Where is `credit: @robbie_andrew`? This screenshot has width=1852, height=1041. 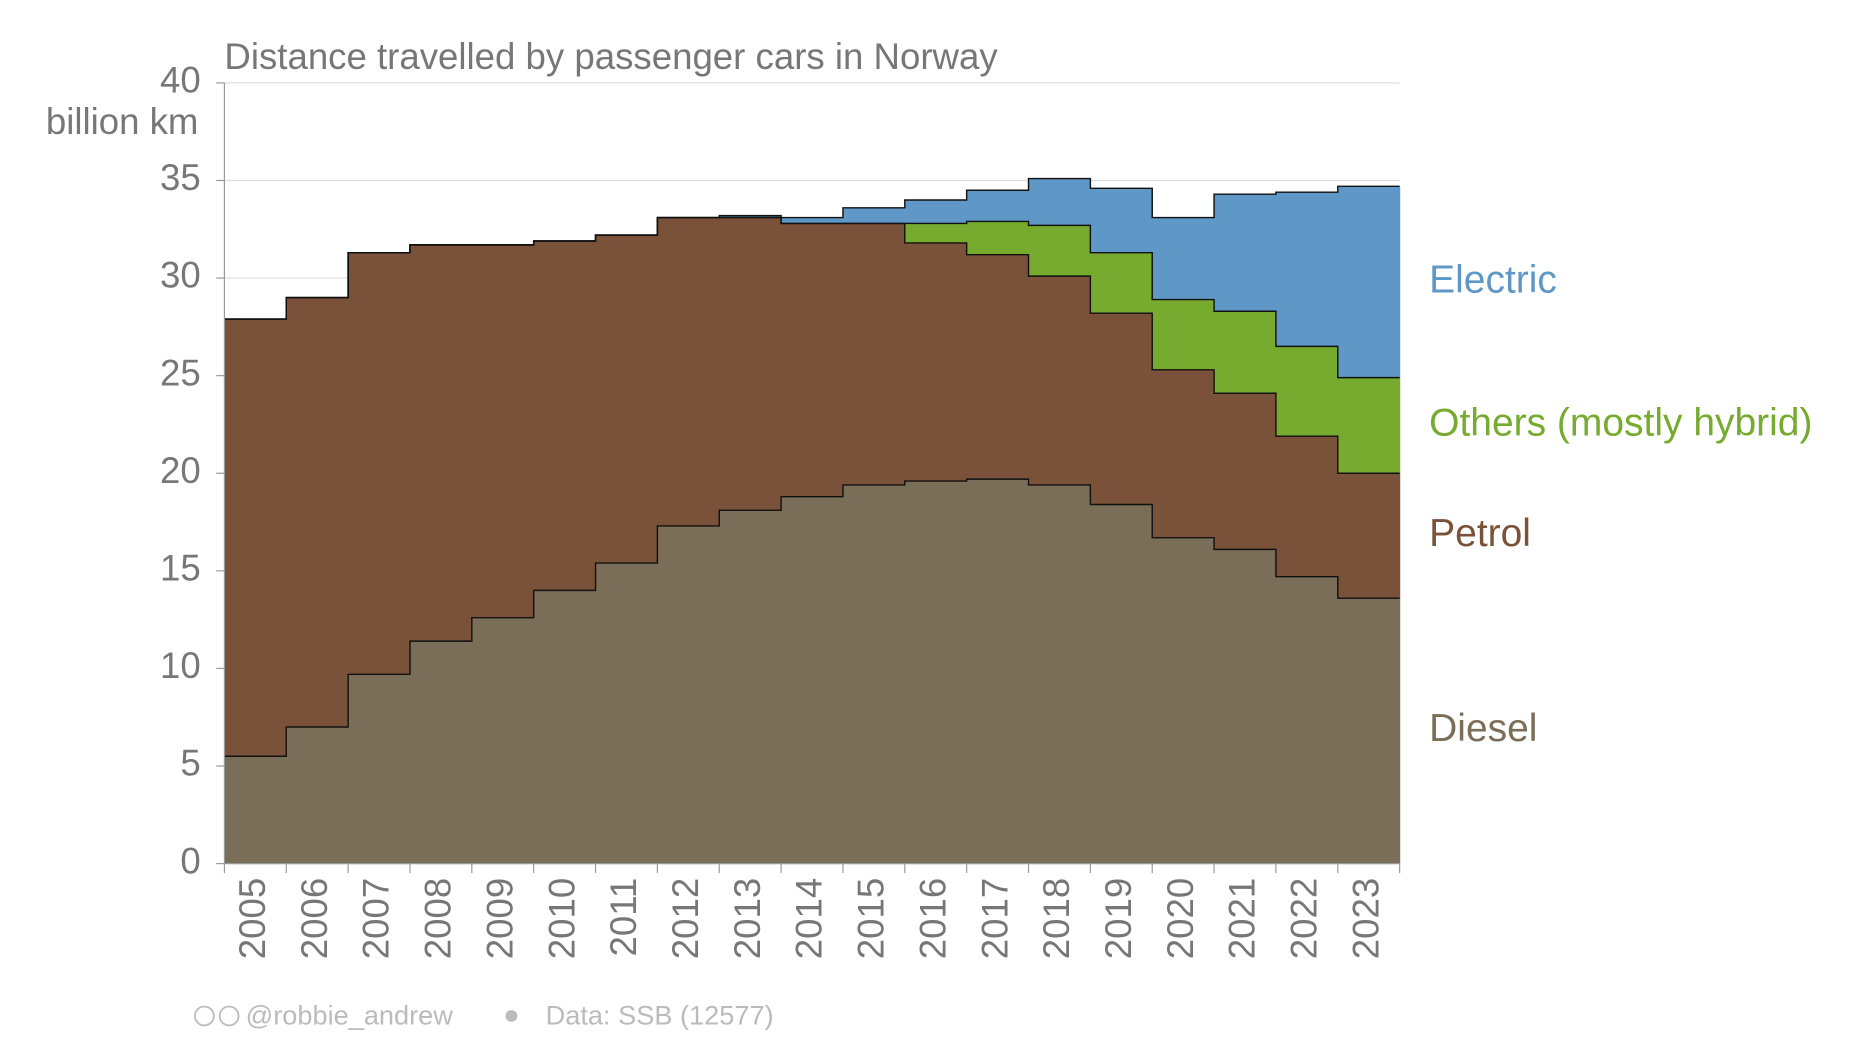 credit: @robbie_andrew is located at coordinates (350, 1014).